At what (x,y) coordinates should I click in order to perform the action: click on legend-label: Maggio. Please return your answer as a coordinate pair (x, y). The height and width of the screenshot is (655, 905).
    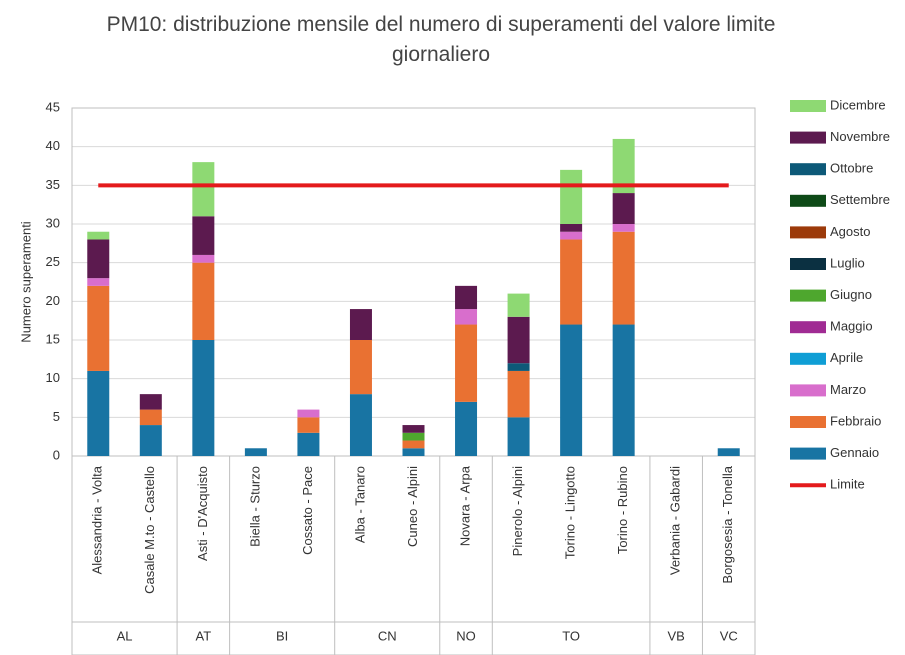
    Looking at the image, I should click on (851, 326).